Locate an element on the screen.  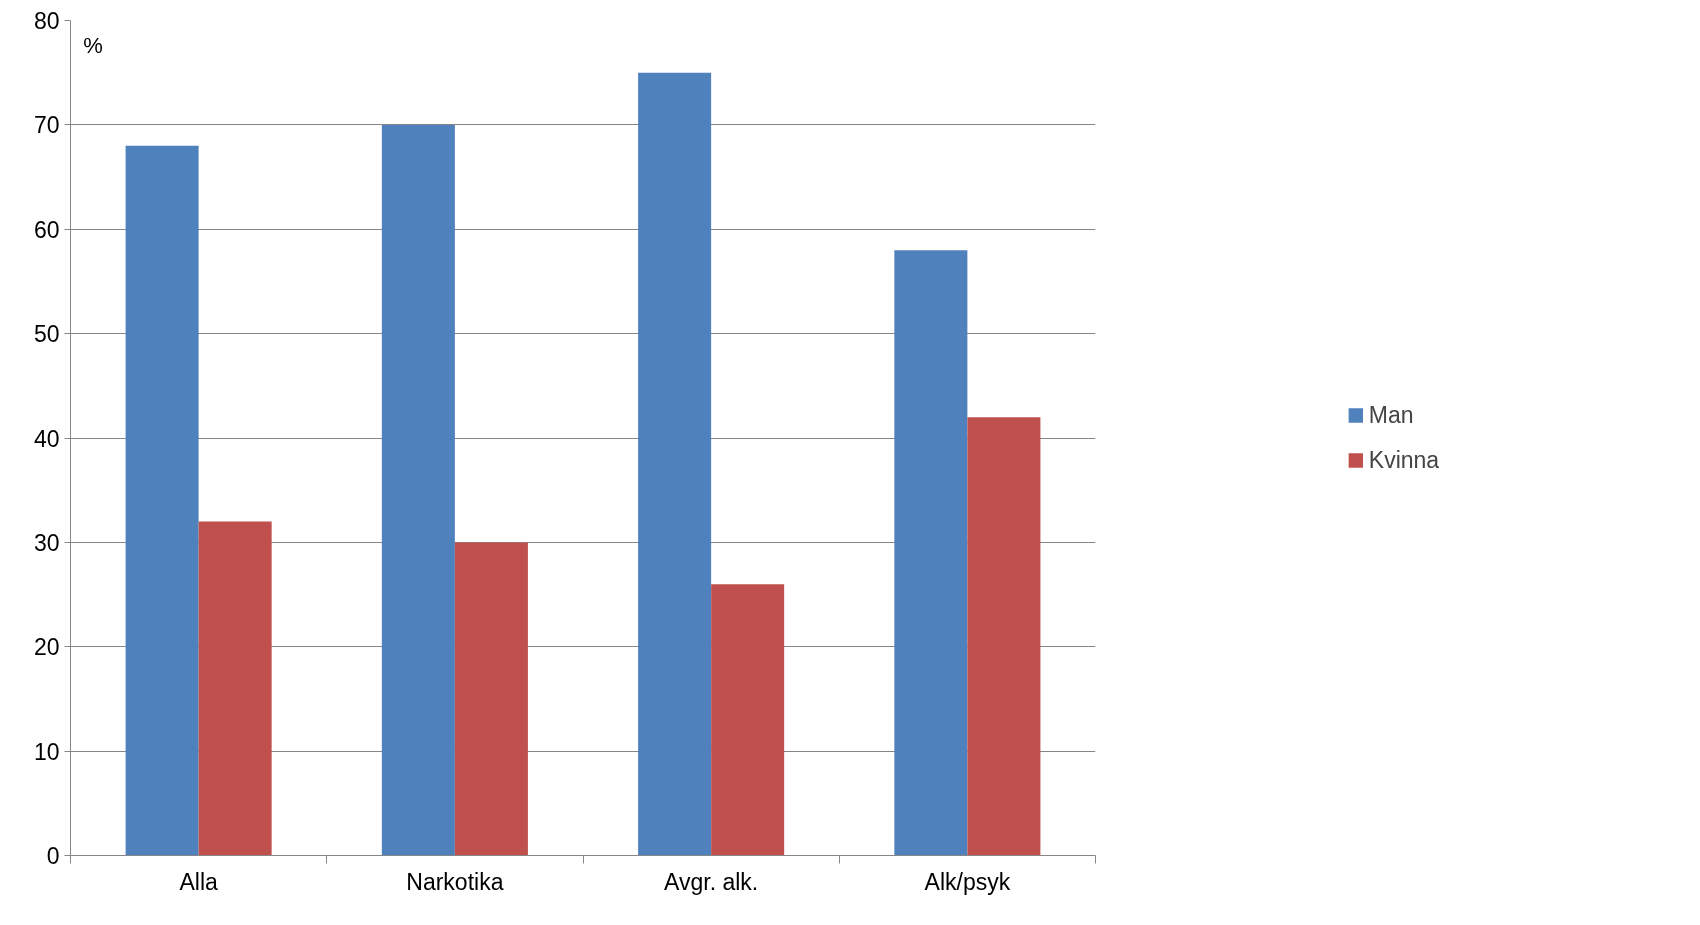
x-tick-label: Alla is located at coordinates (199, 881).